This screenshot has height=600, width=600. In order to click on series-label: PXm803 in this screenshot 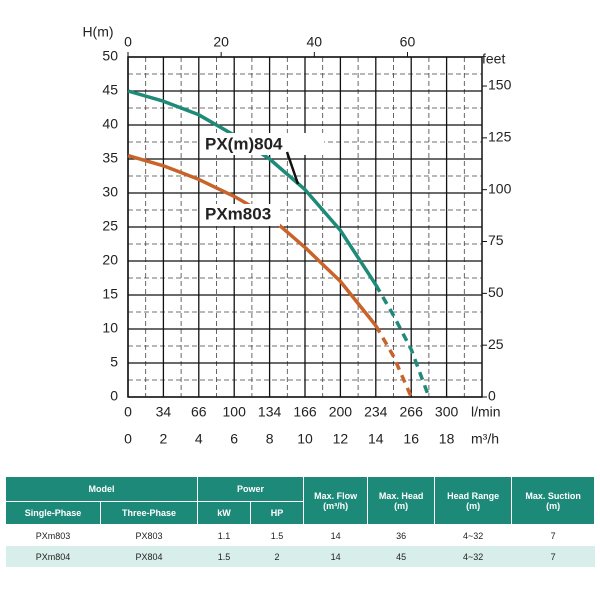, I will do `click(238, 213)`.